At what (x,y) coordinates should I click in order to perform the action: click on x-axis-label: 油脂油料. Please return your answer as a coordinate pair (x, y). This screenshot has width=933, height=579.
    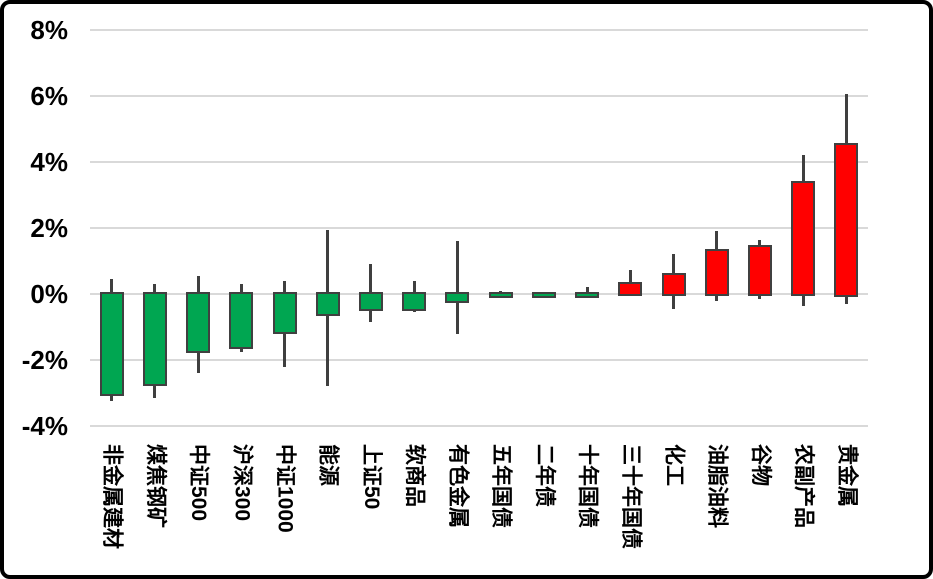
    Looking at the image, I should click on (717, 486).